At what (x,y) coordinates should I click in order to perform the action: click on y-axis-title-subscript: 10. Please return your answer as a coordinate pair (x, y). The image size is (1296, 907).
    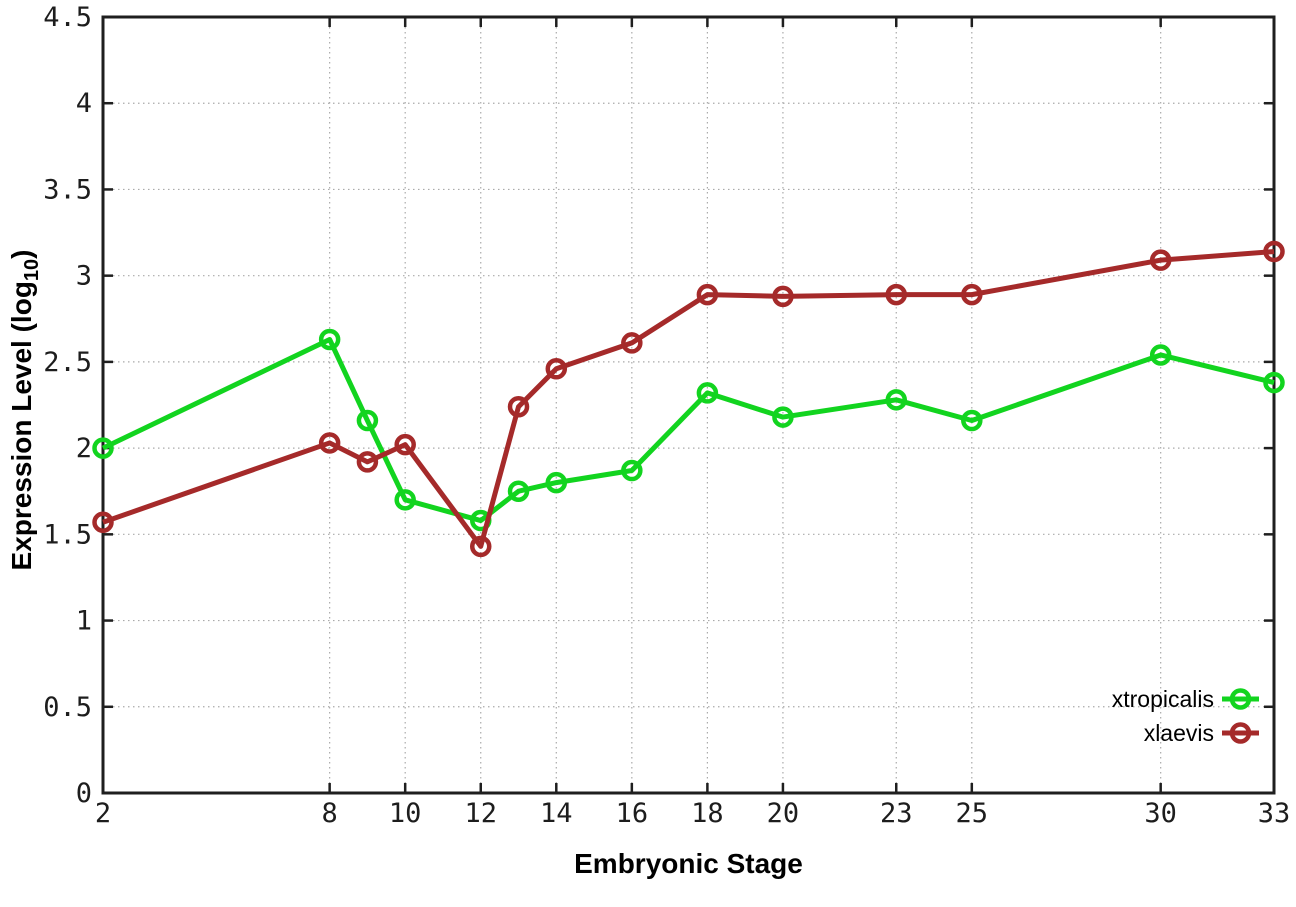
    Looking at the image, I should click on (32, 270).